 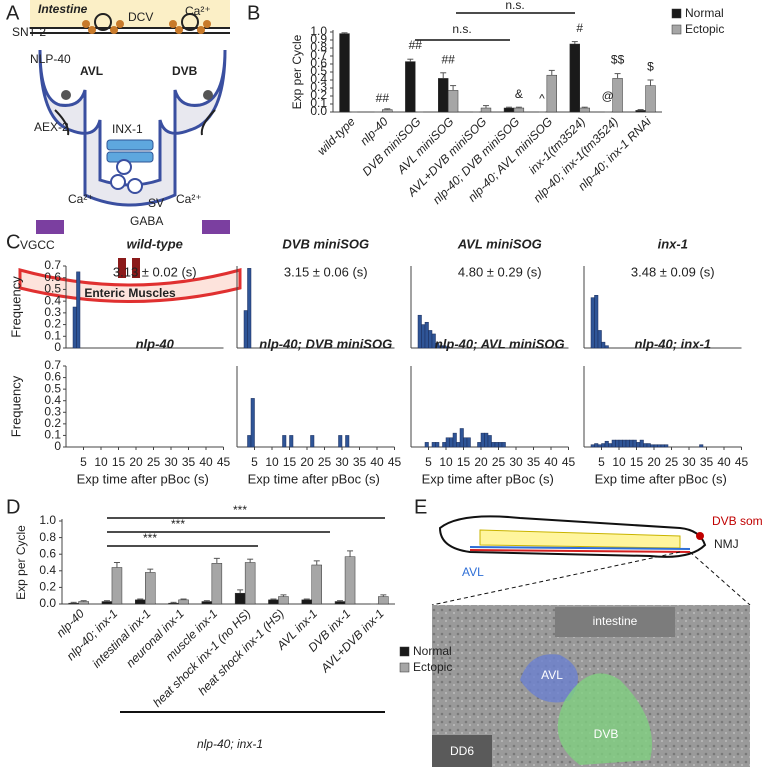 What do you see at coordinates (253, 13) in the screenshot?
I see `panel-label: B` at bounding box center [253, 13].